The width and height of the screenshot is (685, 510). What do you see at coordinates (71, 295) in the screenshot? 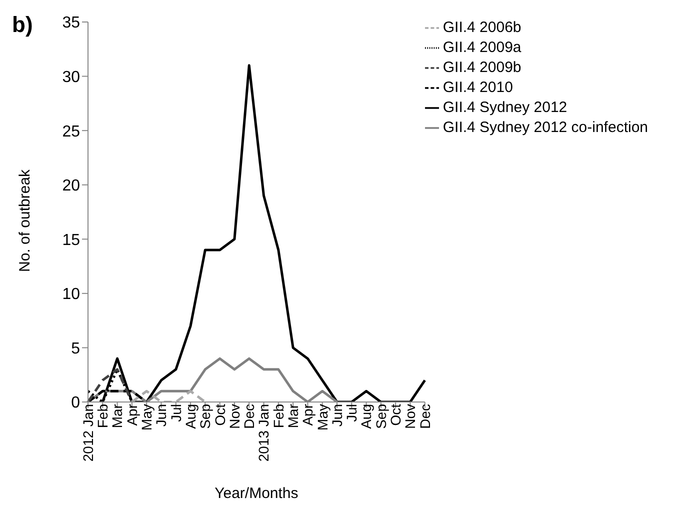
I see `y-tick-label: 10` at bounding box center [71, 295].